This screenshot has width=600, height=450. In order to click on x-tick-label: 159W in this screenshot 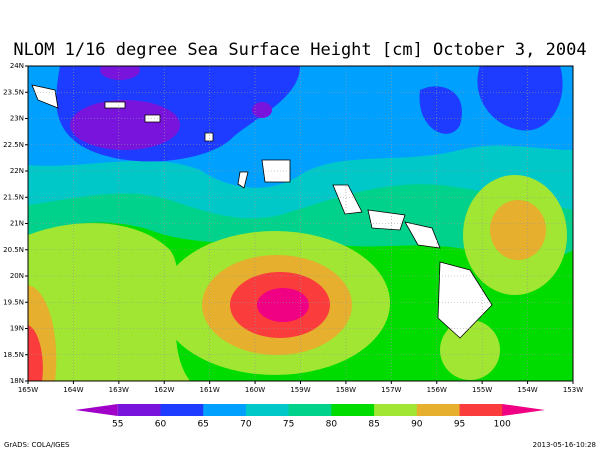, I will do `click(300, 390)`.